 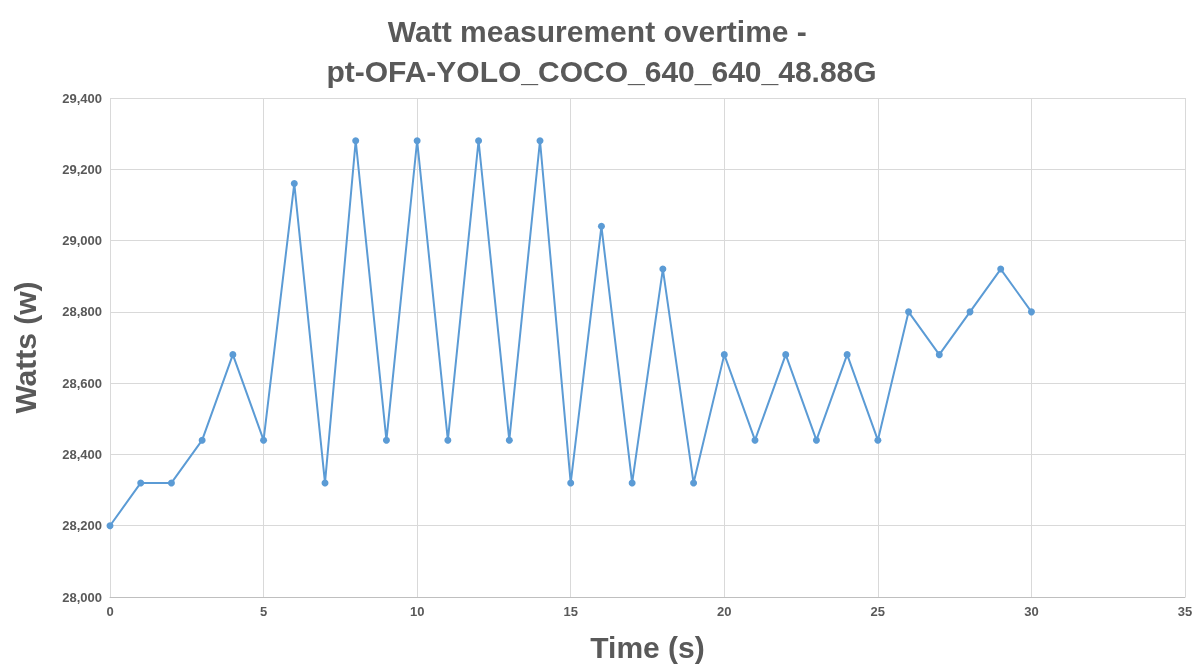 I want to click on x-tick-label: 25, so click(x=878, y=611).